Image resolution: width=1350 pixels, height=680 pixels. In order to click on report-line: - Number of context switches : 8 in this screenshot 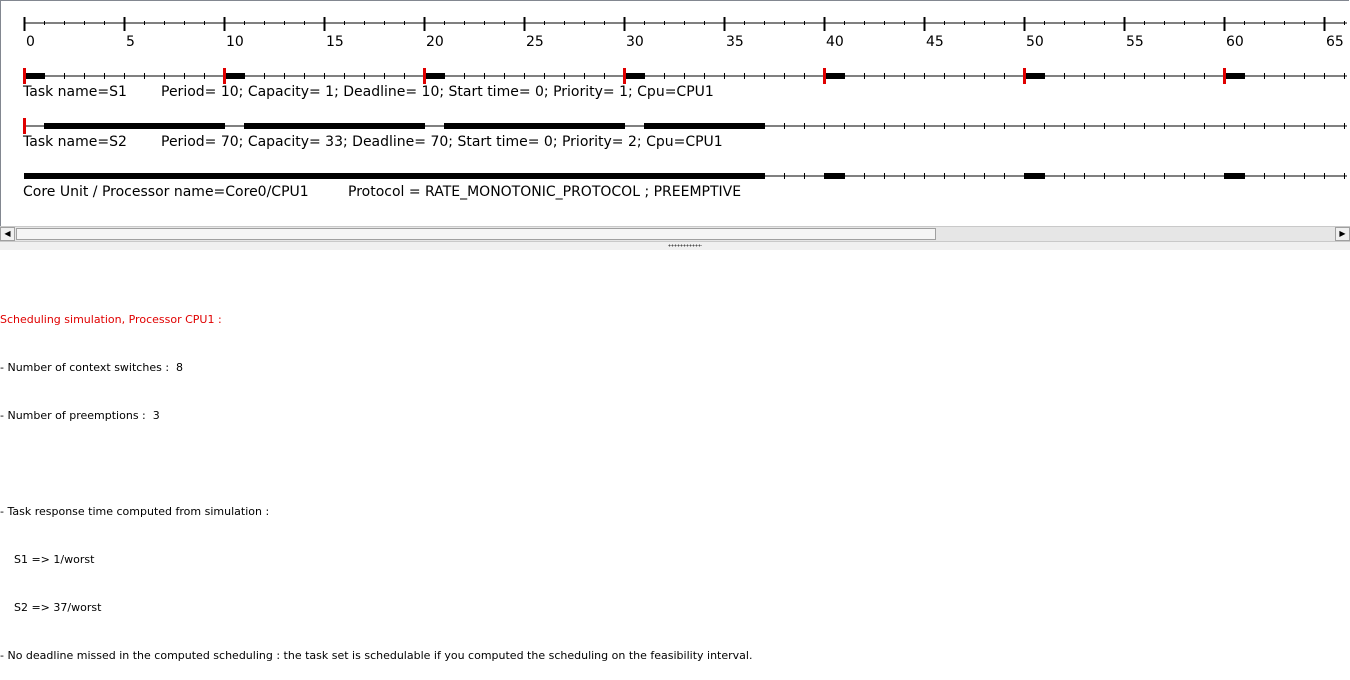, I will do `click(92, 367)`.